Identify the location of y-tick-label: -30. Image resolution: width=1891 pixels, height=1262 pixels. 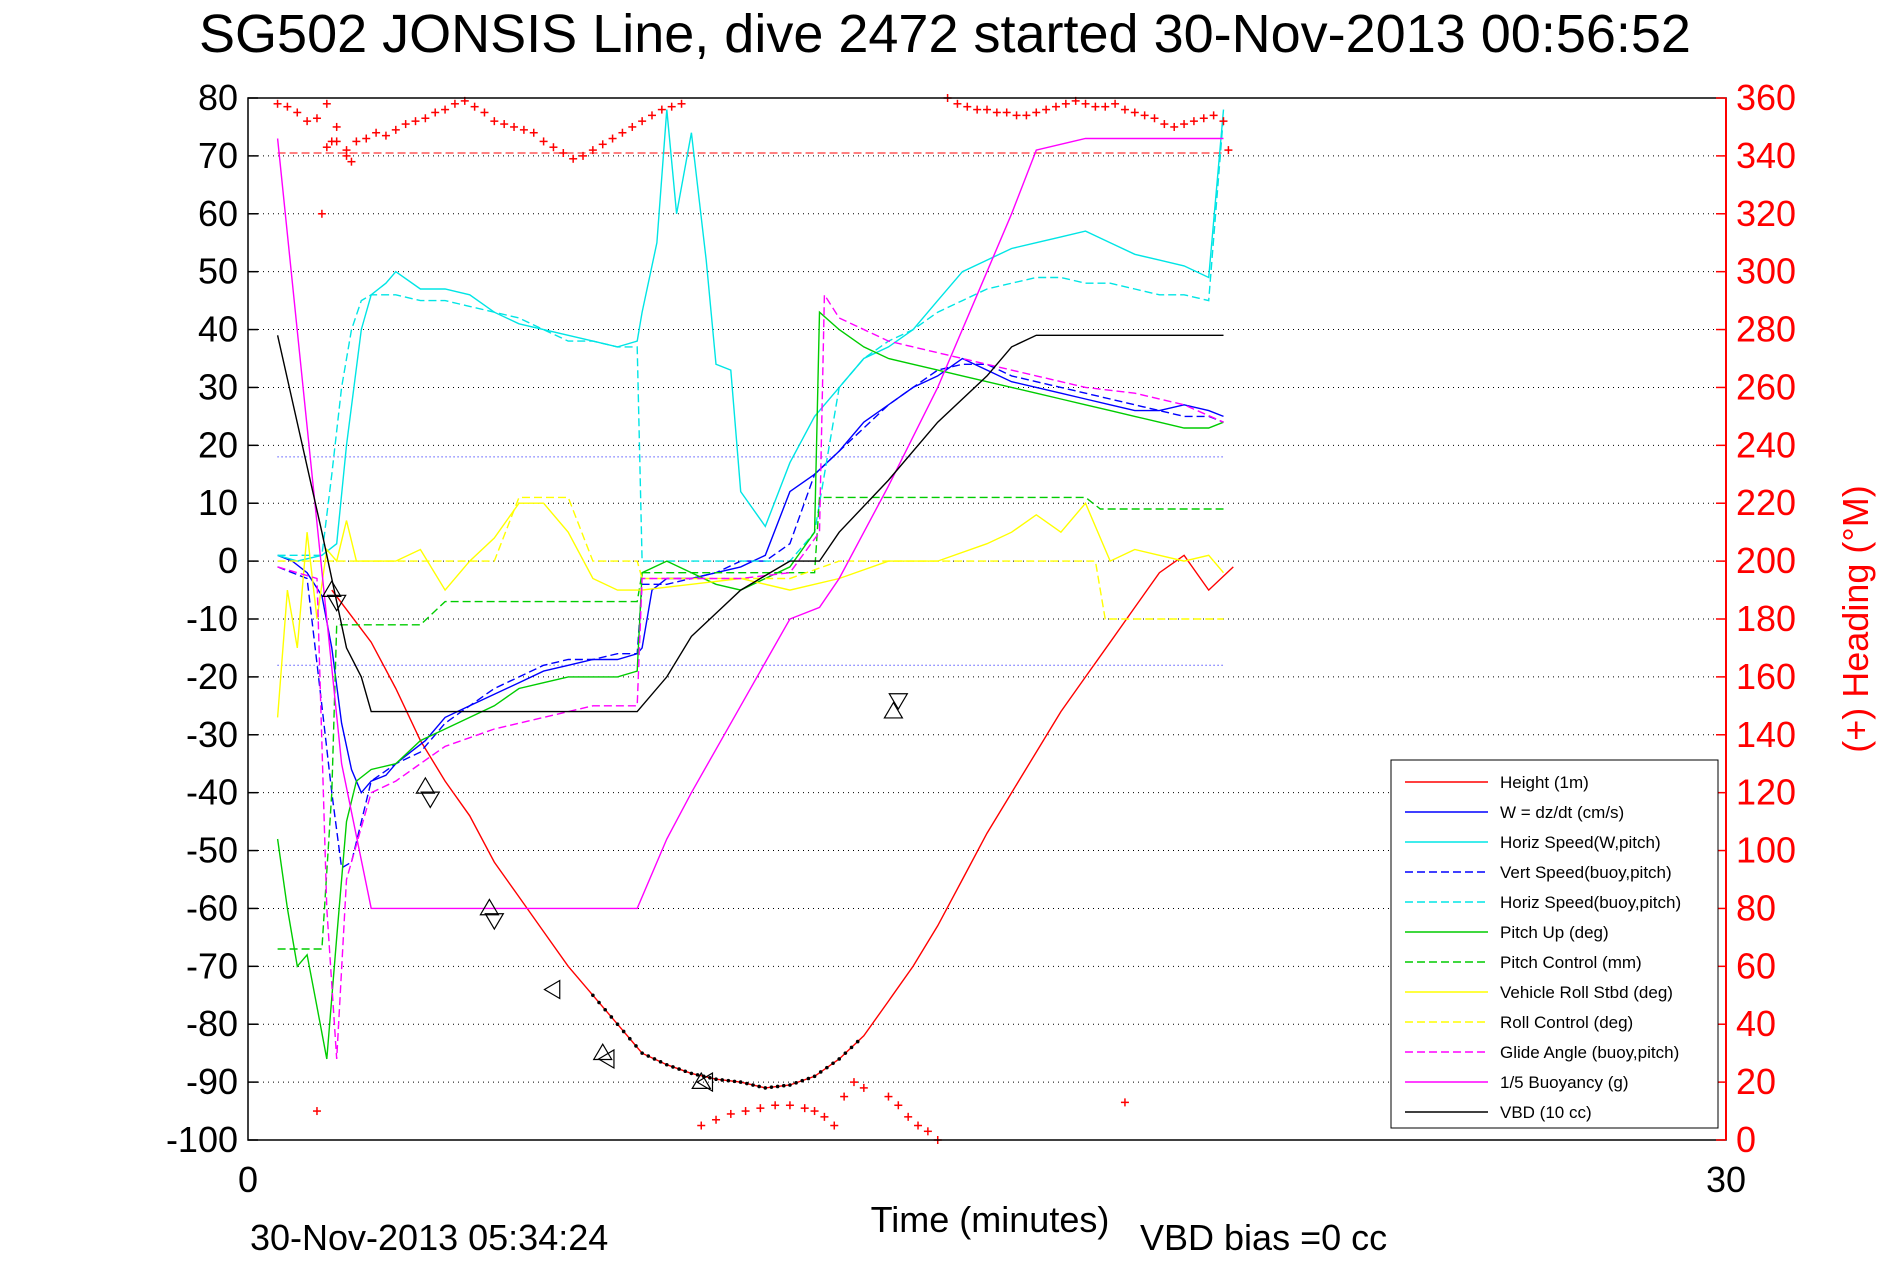
(212, 734).